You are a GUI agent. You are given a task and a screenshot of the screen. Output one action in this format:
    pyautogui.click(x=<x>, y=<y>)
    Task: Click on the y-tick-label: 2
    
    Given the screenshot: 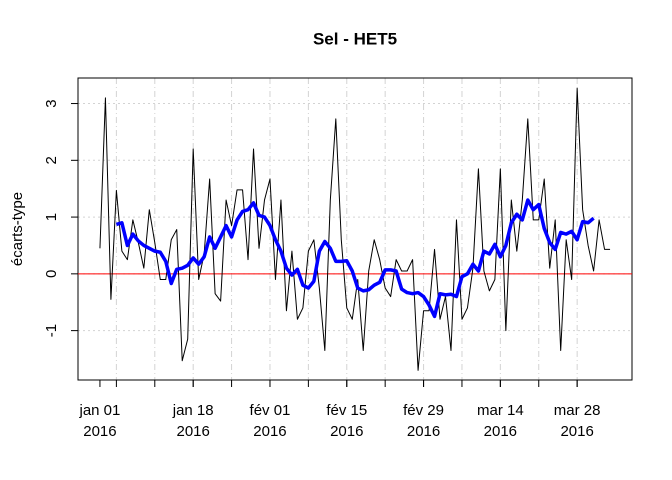 What is the action you would take?
    pyautogui.click(x=51, y=160)
    